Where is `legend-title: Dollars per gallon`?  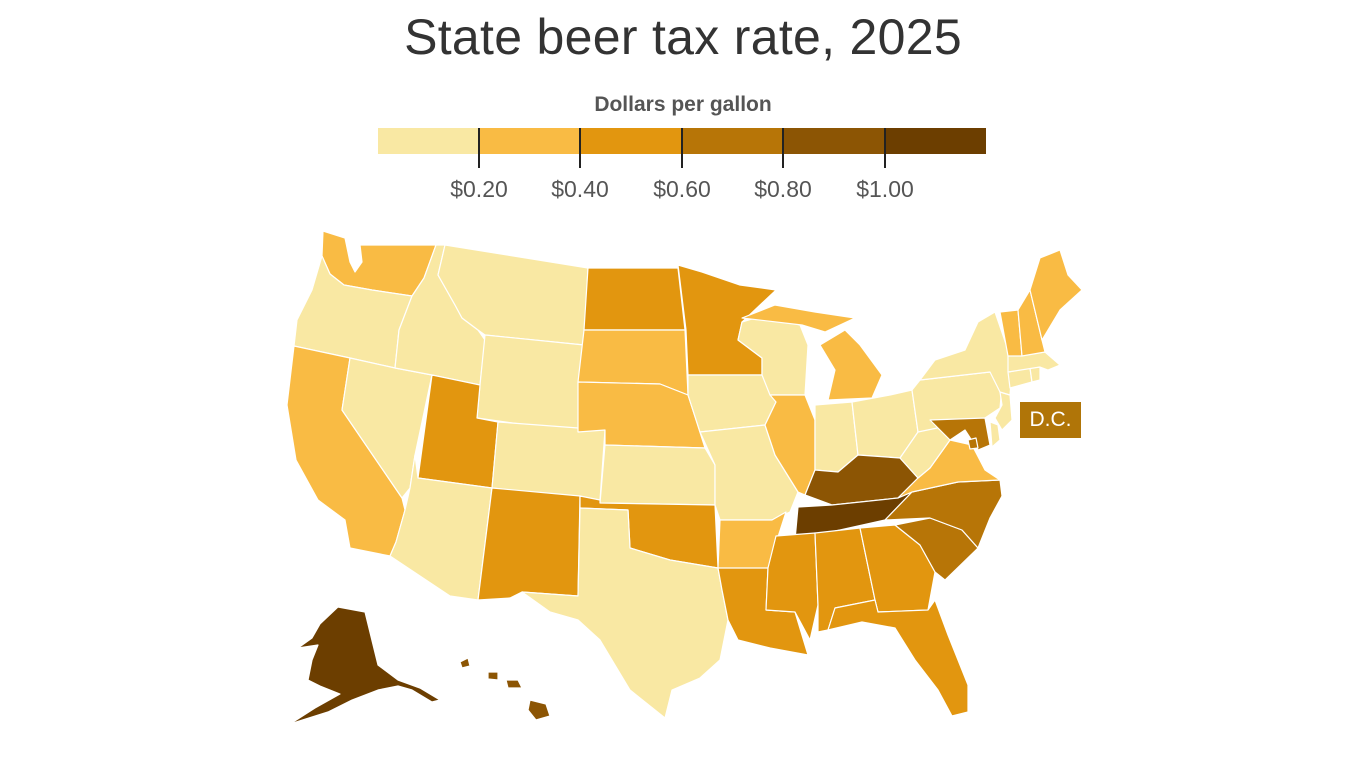
legend-title: Dollars per gallon is located at coordinates (683, 104).